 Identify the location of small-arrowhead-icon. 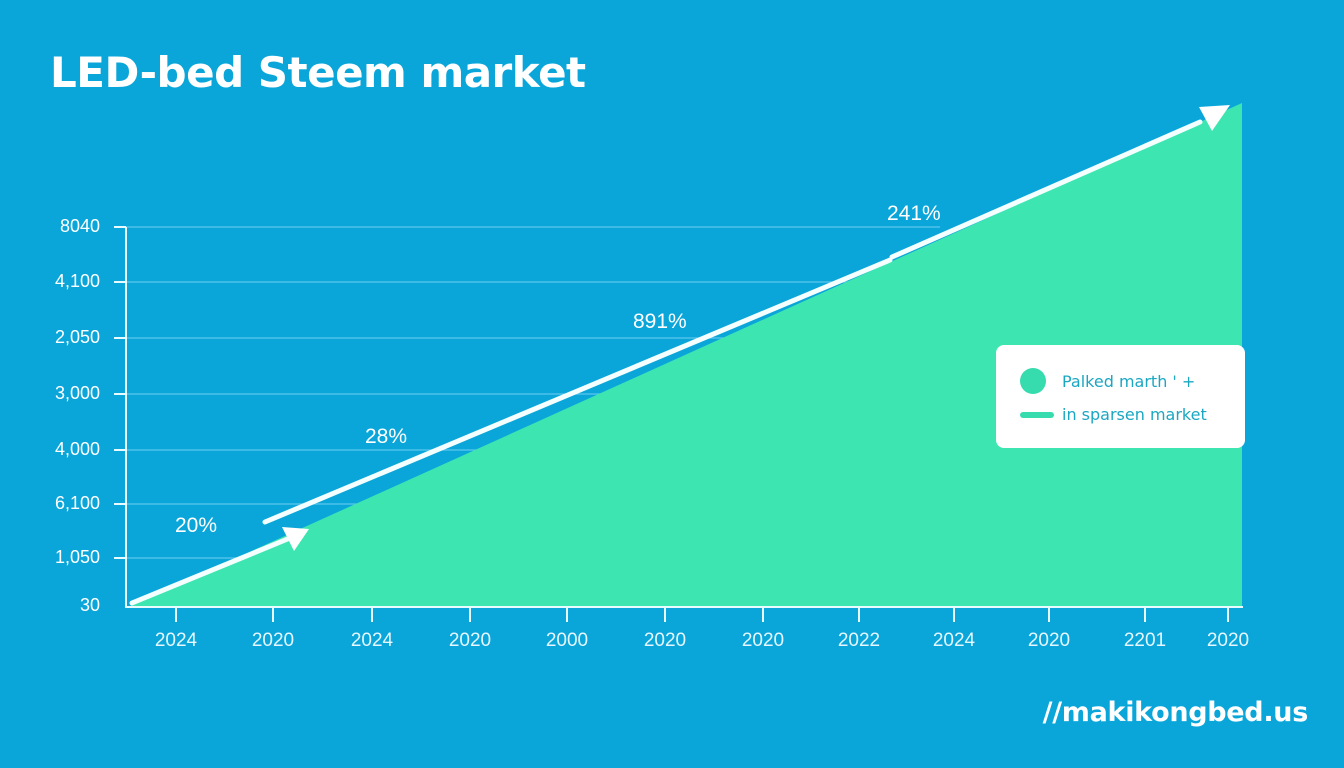
(295, 539).